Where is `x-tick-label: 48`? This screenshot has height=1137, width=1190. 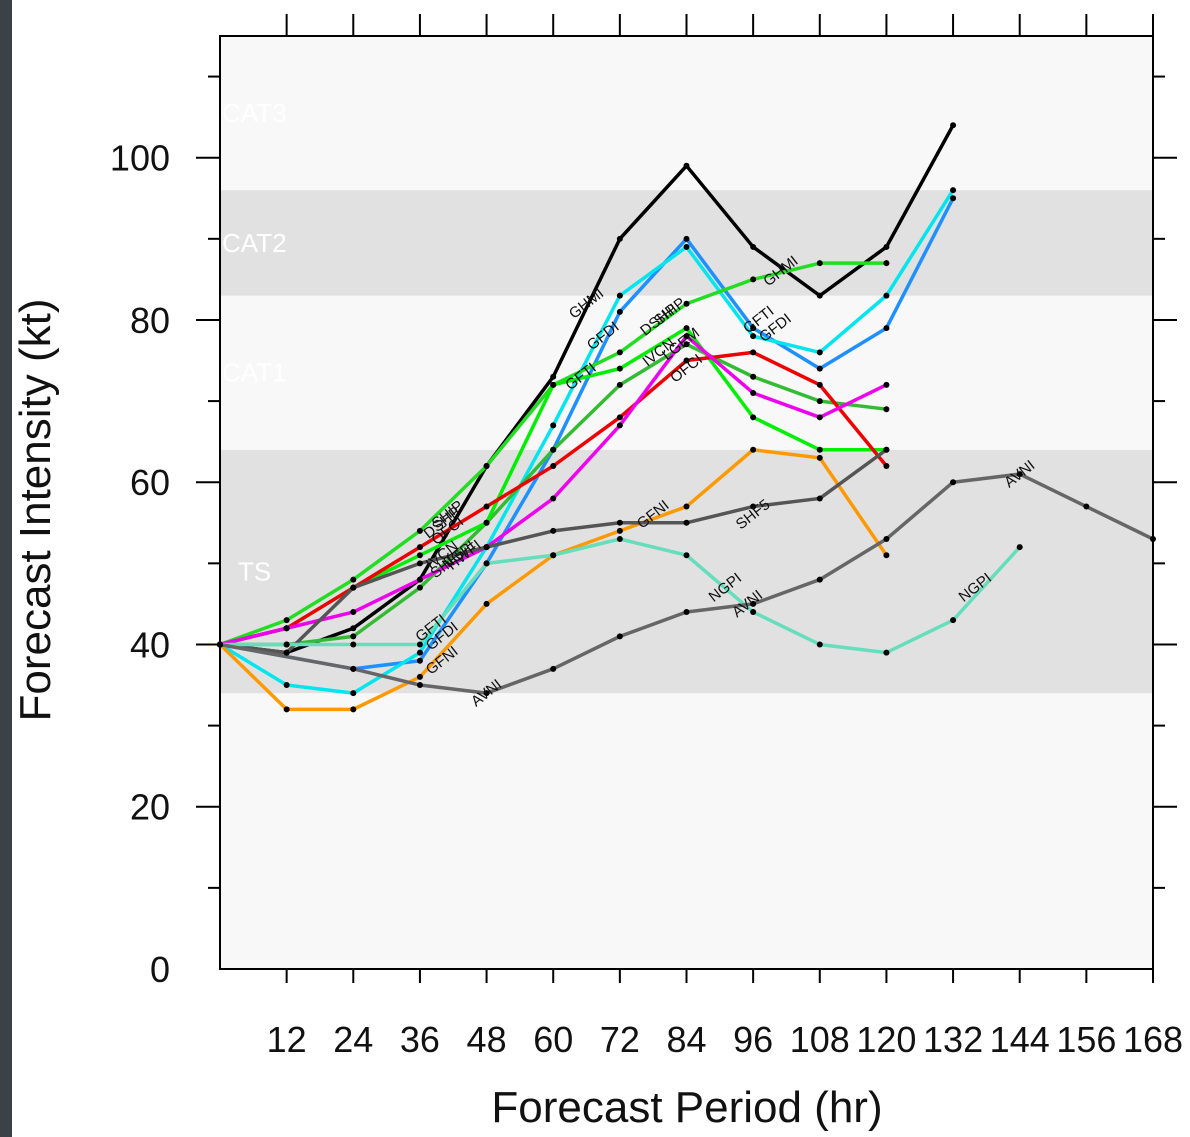 x-tick-label: 48 is located at coordinates (487, 1039).